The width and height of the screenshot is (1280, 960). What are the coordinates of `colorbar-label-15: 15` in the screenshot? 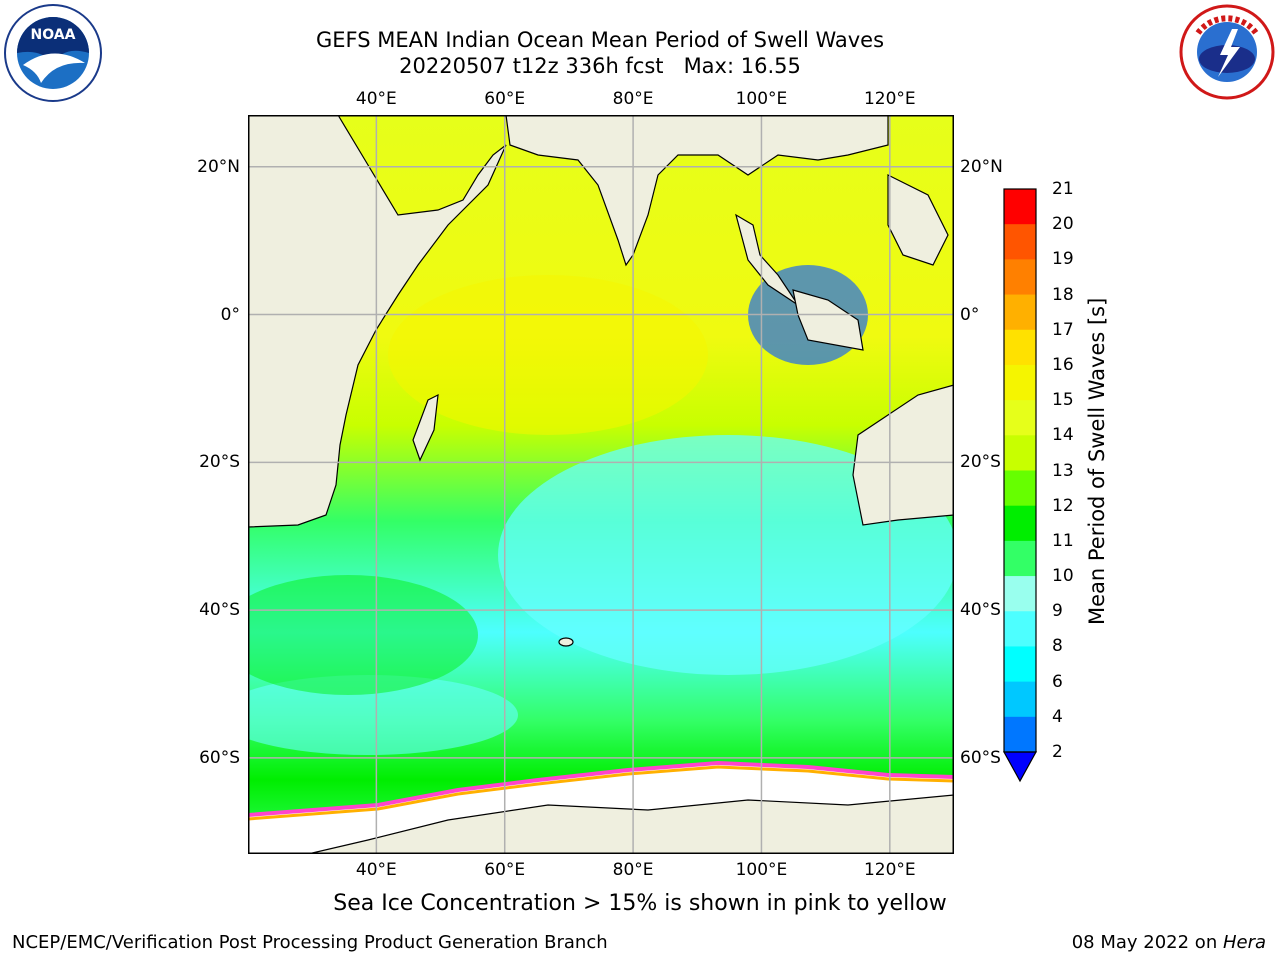 It's located at (1063, 400).